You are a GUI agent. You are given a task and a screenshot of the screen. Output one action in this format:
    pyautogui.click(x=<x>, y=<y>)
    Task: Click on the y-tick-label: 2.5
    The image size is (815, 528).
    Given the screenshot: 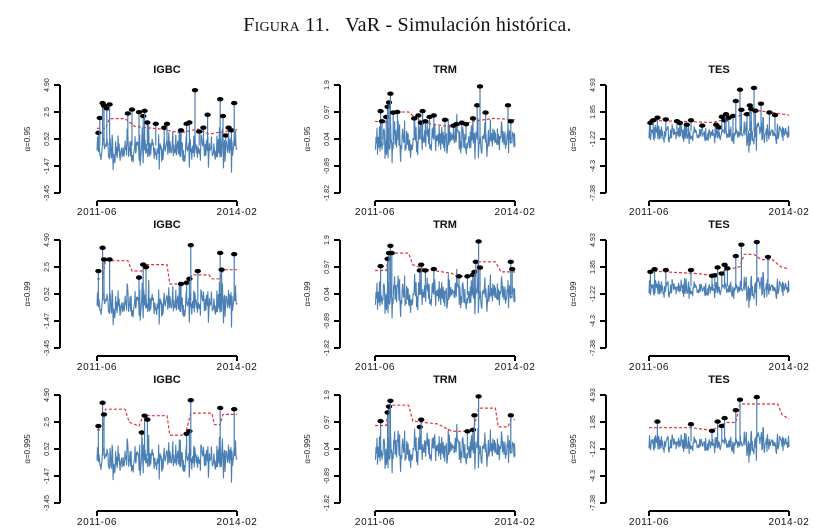 What is the action you would take?
    pyautogui.click(x=47, y=112)
    